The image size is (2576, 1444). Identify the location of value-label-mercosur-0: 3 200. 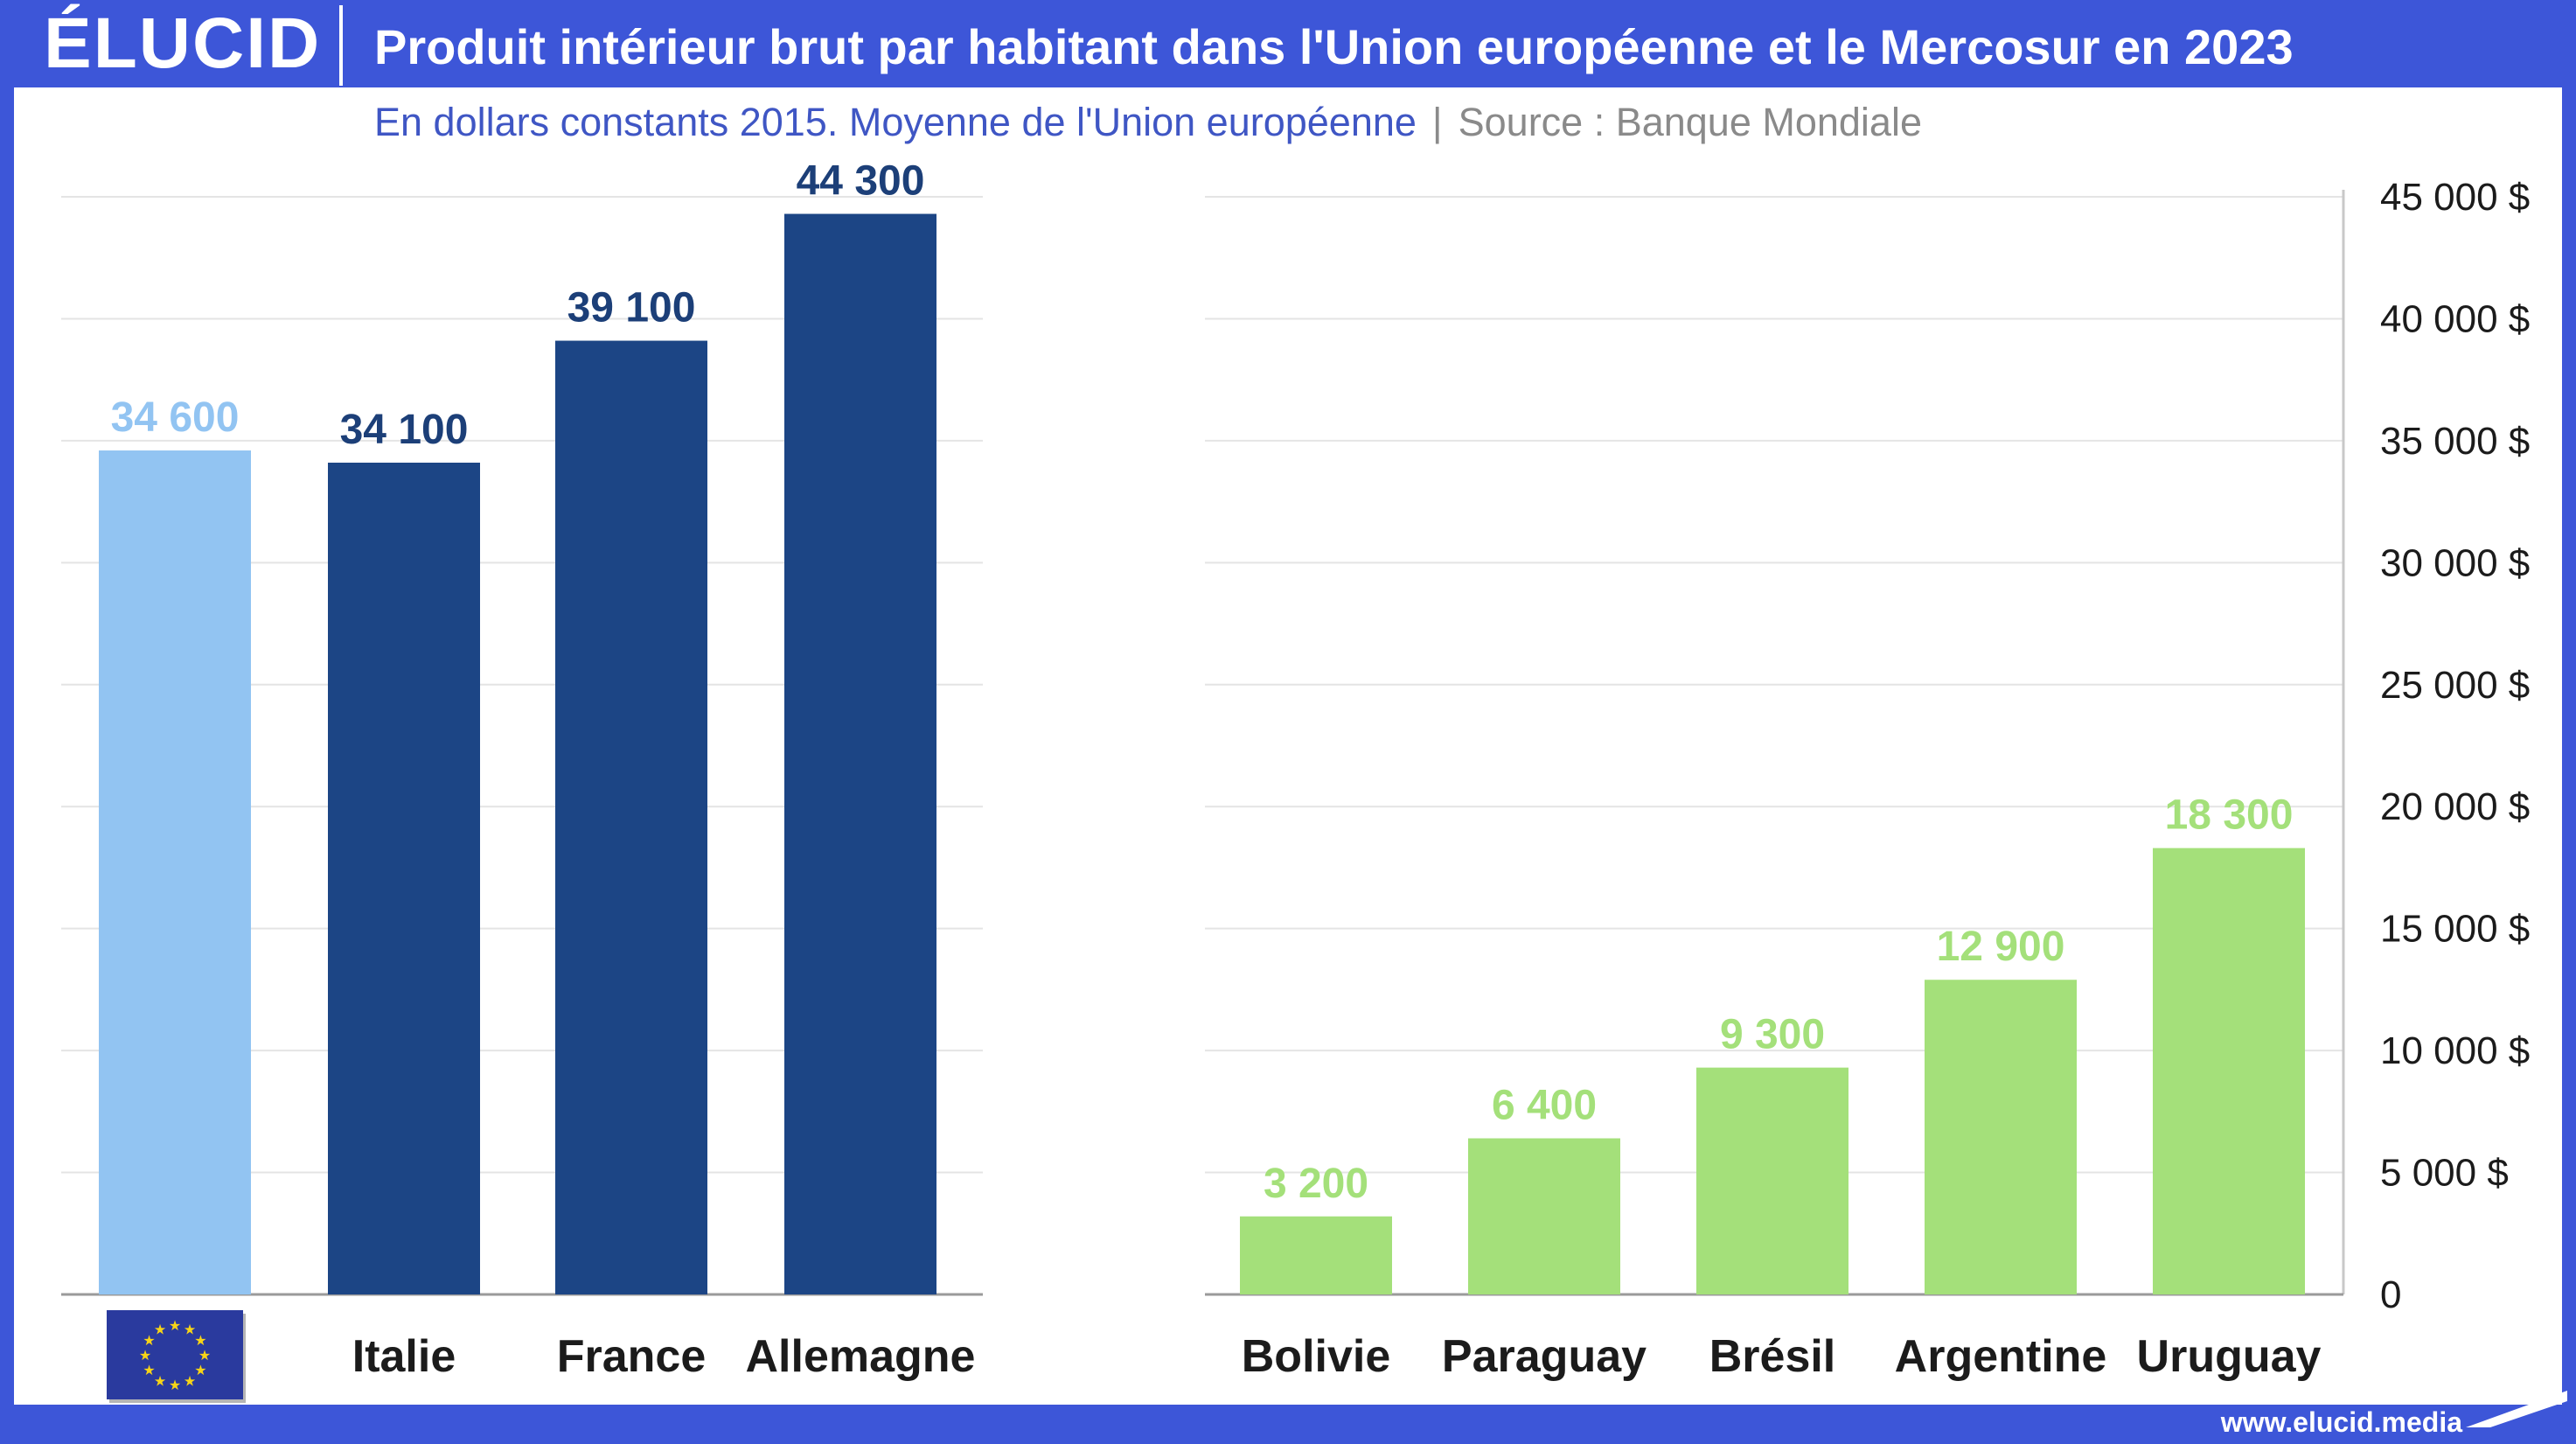
(1316, 1184).